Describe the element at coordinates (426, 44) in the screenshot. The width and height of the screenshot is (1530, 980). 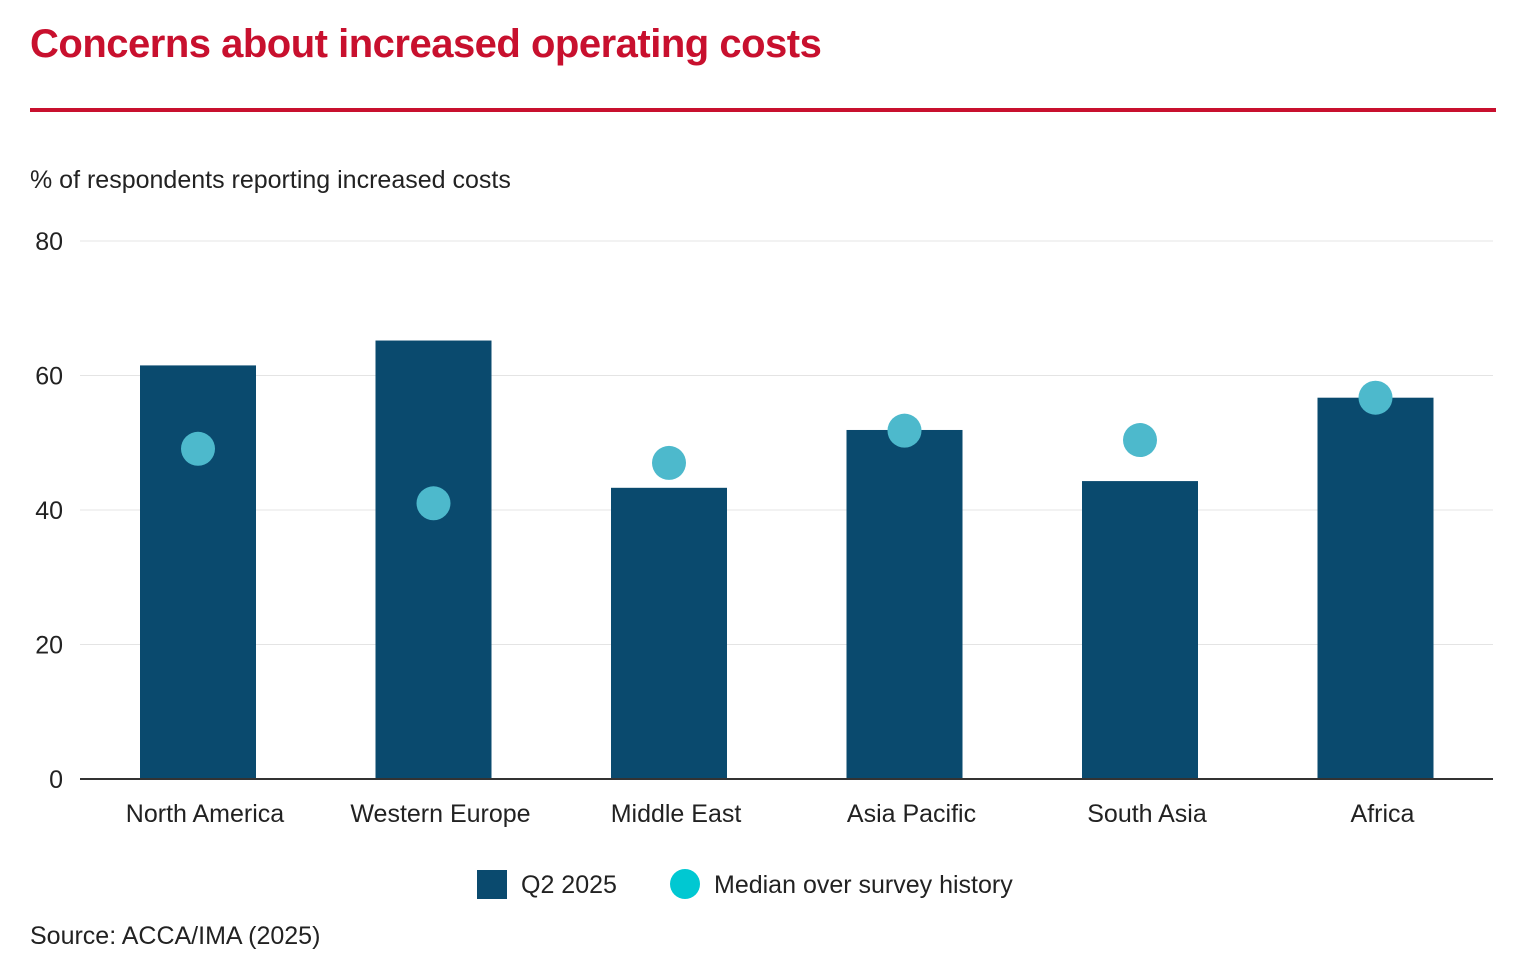
I see `chart-title: Concerns about increased operating costs` at that location.